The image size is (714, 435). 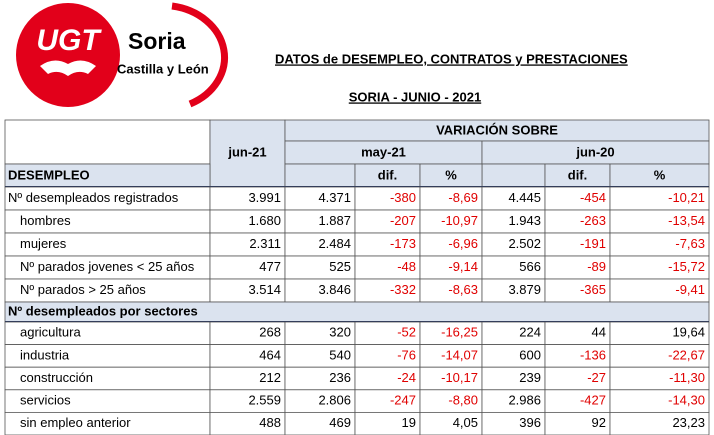 What do you see at coordinates (686, 266) in the screenshot?
I see `cell-text: -15,72` at bounding box center [686, 266].